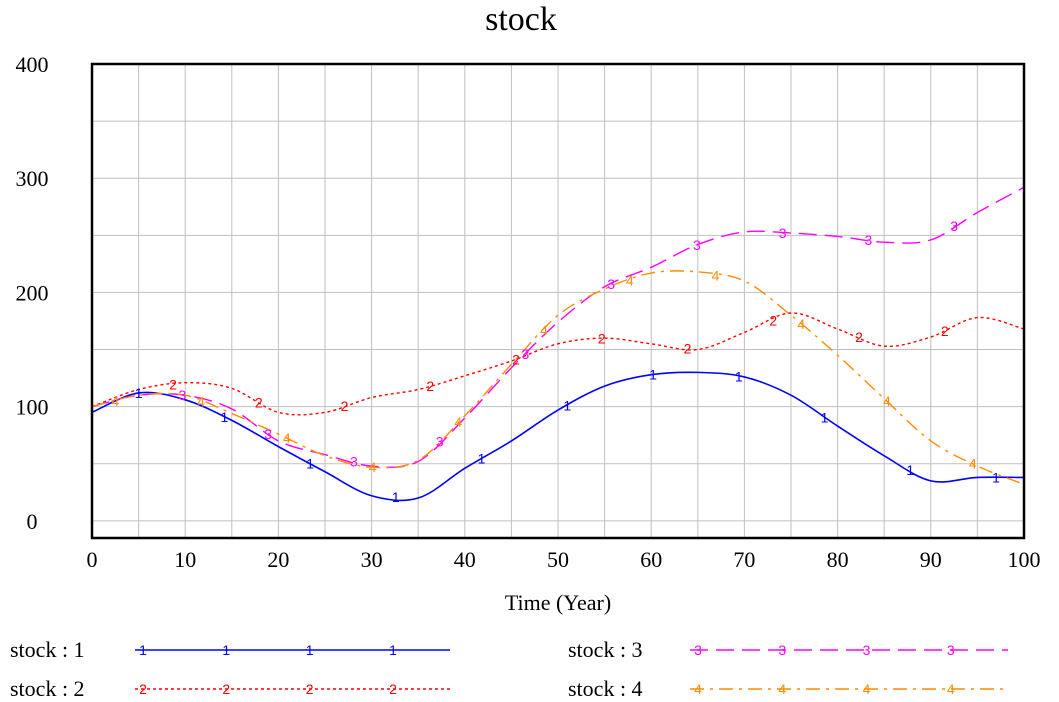 Image resolution: width=1059 pixels, height=702 pixels. I want to click on x-tick-label: 90, so click(931, 559).